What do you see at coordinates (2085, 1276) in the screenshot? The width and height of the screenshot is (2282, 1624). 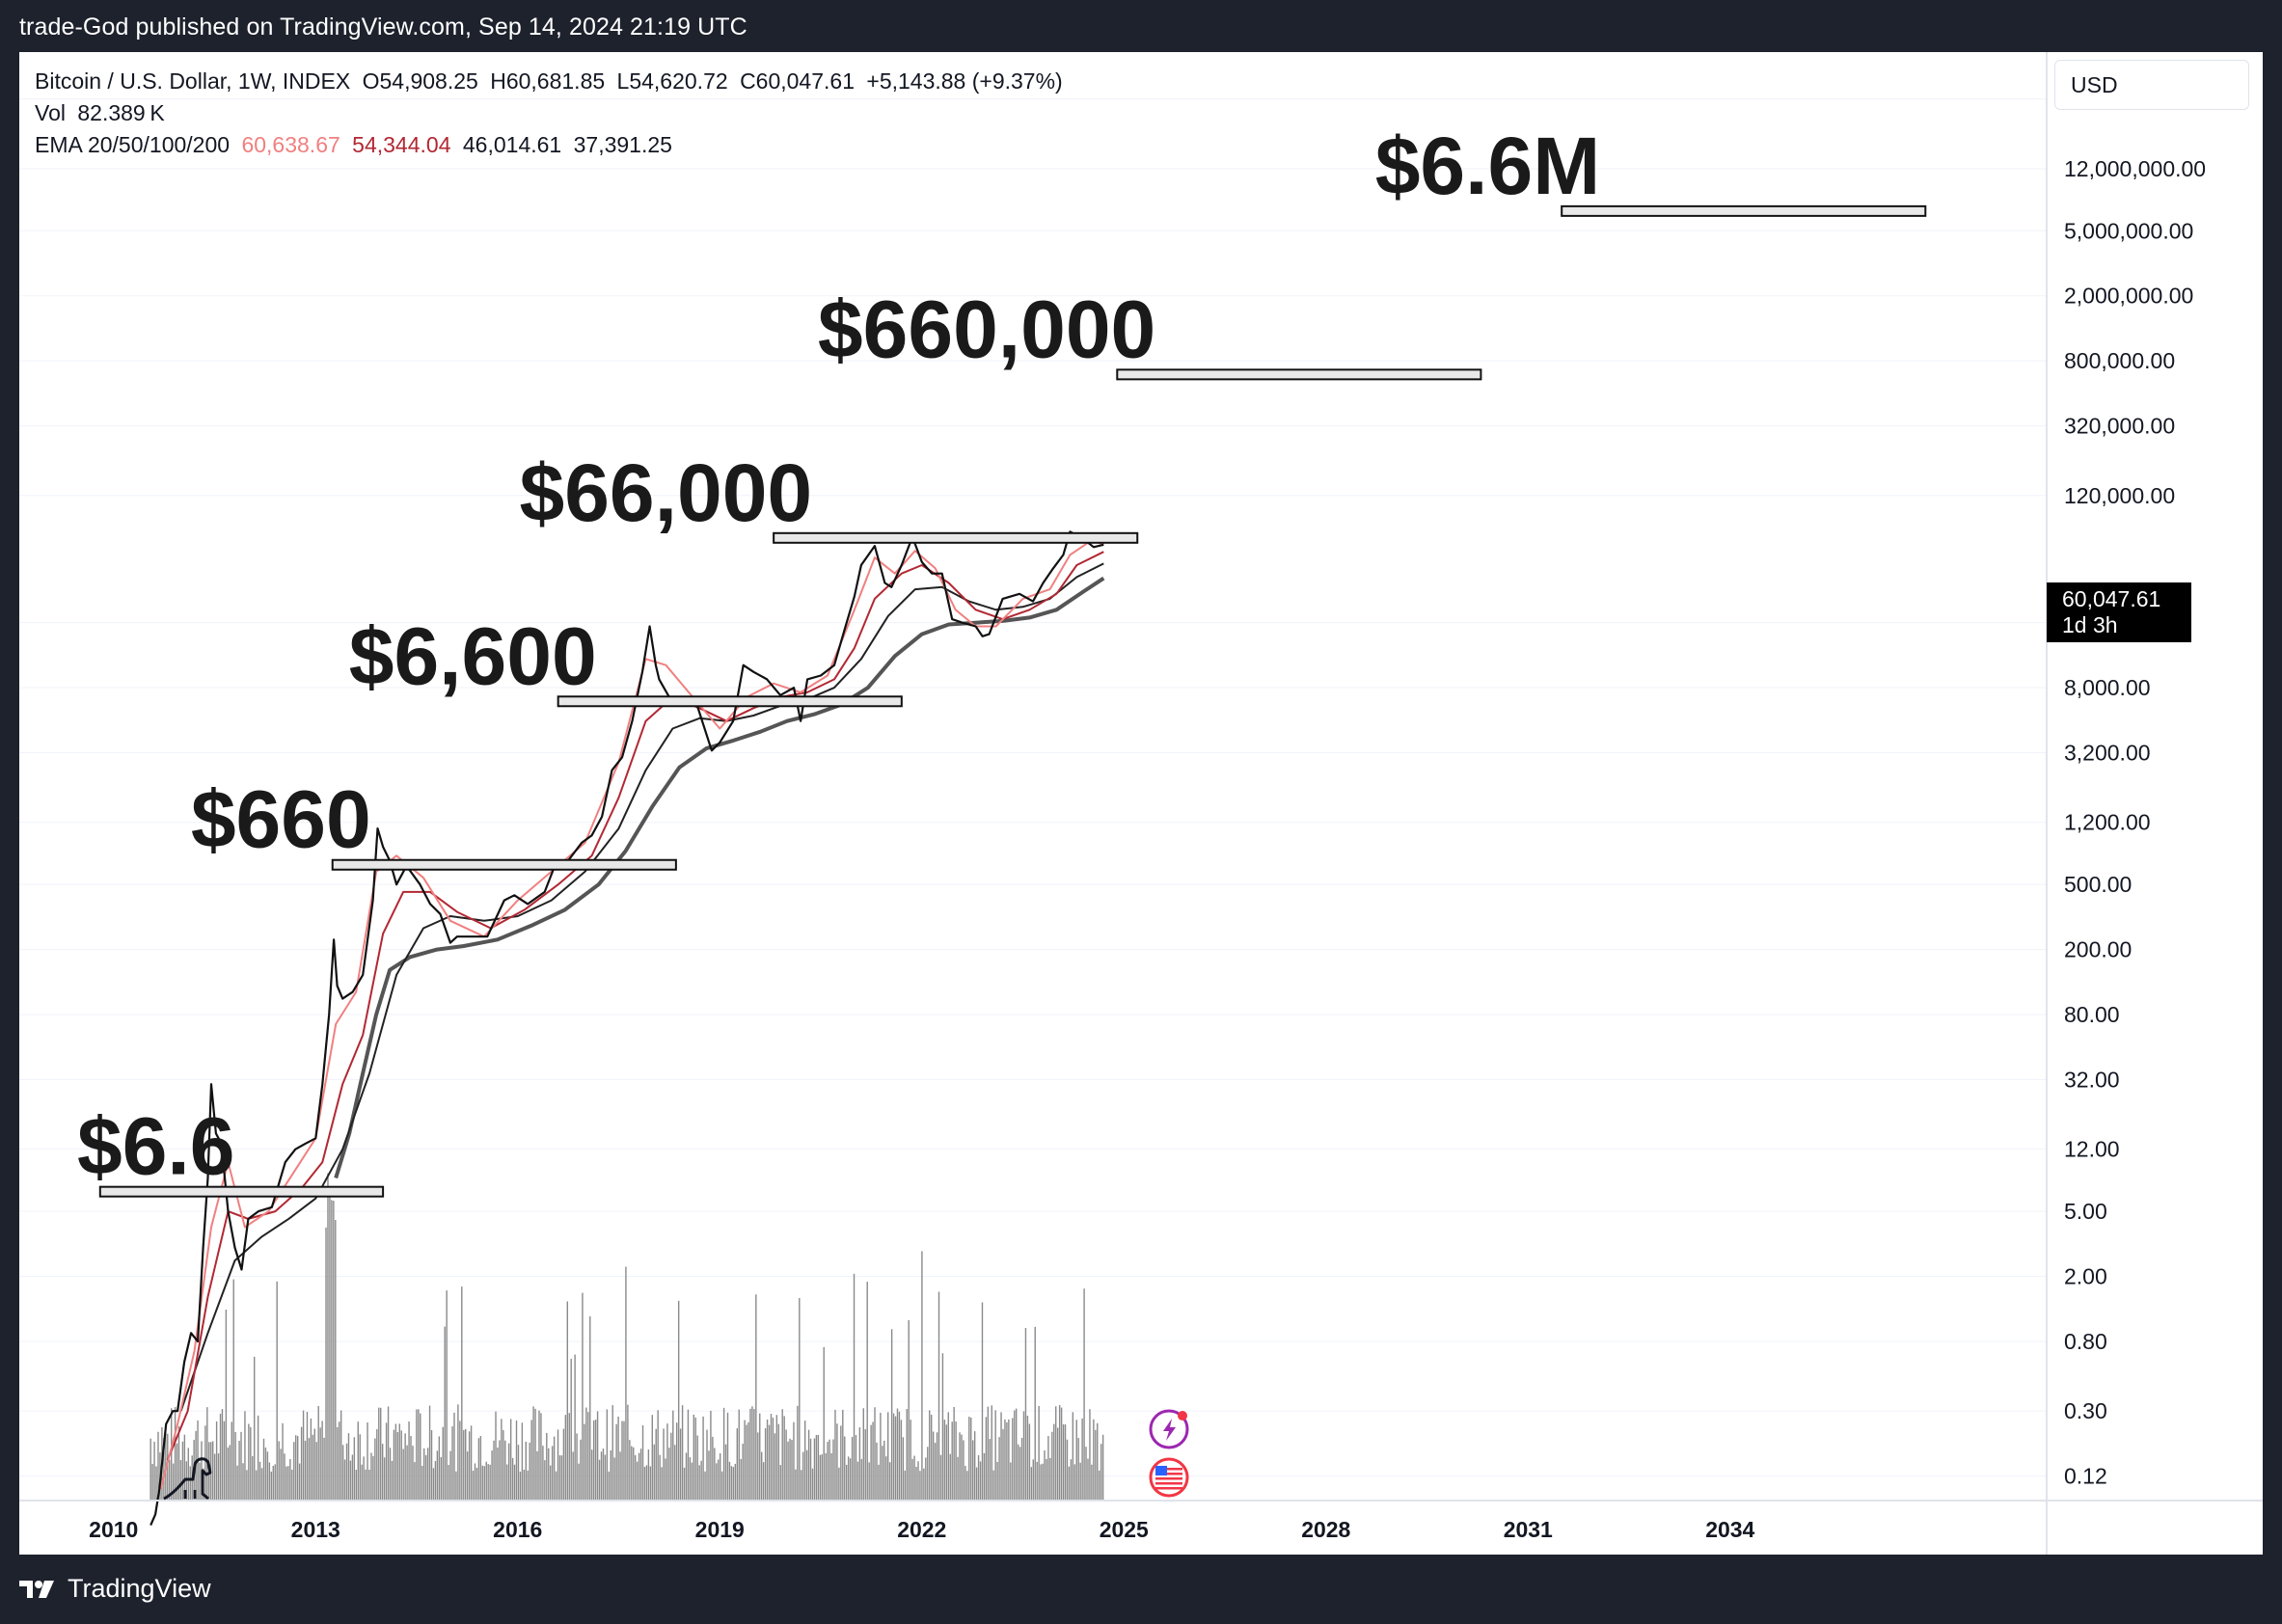 I see `y-tick-label: 2.00` at bounding box center [2085, 1276].